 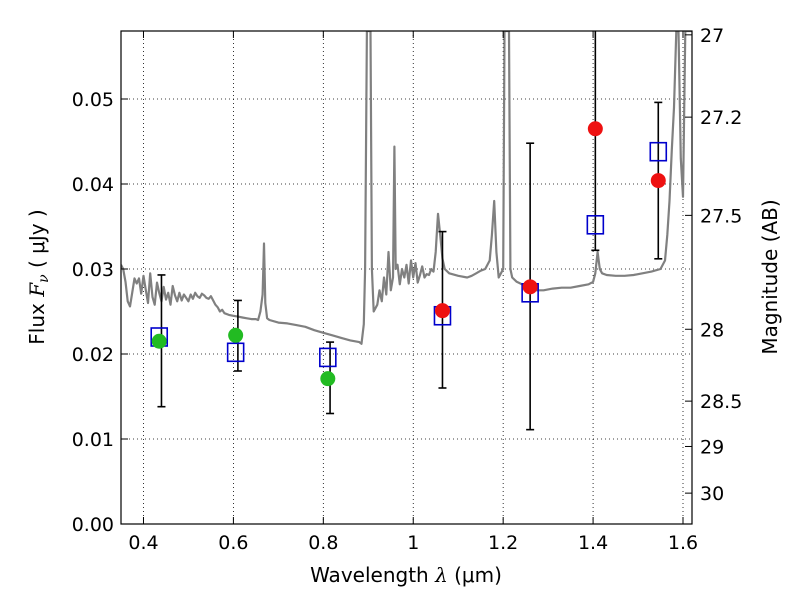 What do you see at coordinates (683, 543) in the screenshot?
I see `x-tick-label: 1.6` at bounding box center [683, 543].